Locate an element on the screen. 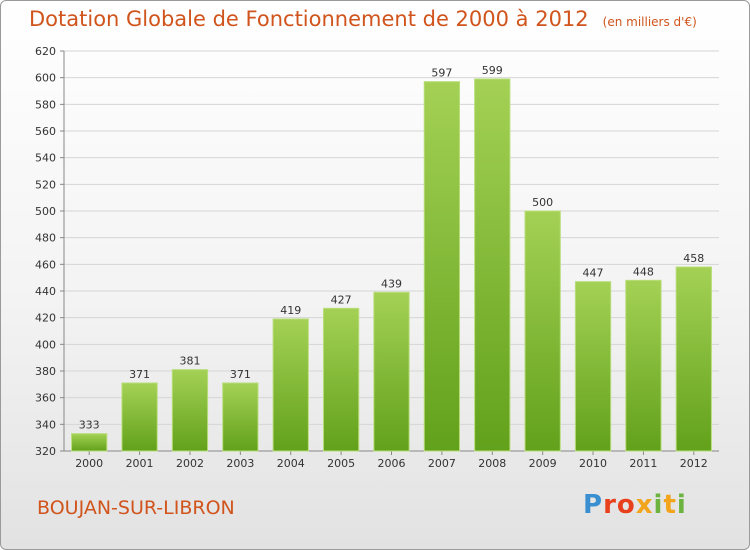  y-tick-label: 440 is located at coordinates (45, 291).